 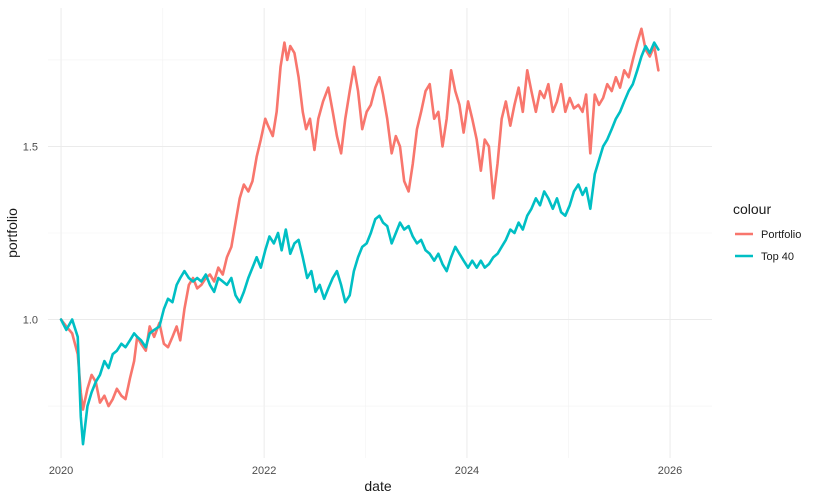 I want to click on y-axis-title: portfolio, so click(x=12, y=233).